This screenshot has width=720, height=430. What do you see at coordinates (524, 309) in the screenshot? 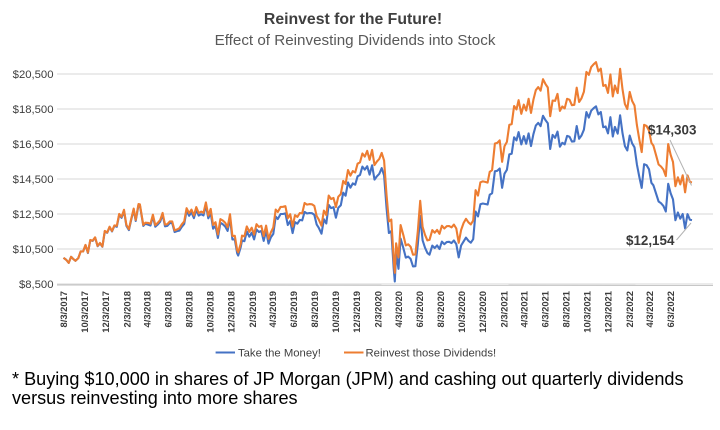
I see `svg-text: 4/3/2021` at bounding box center [524, 309].